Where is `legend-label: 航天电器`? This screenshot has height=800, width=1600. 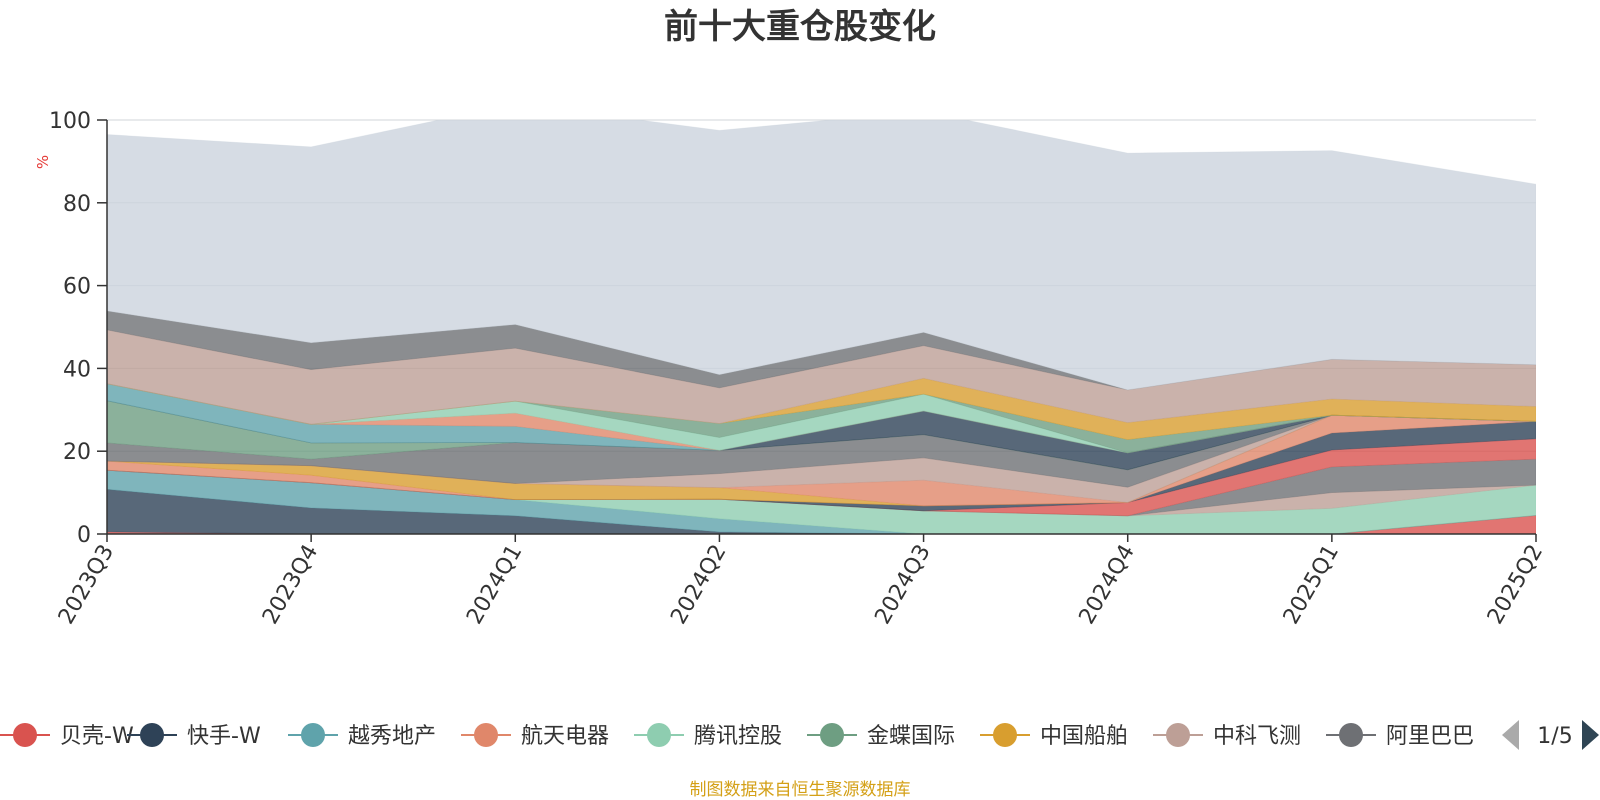
legend-label: 航天电器 is located at coordinates (565, 736).